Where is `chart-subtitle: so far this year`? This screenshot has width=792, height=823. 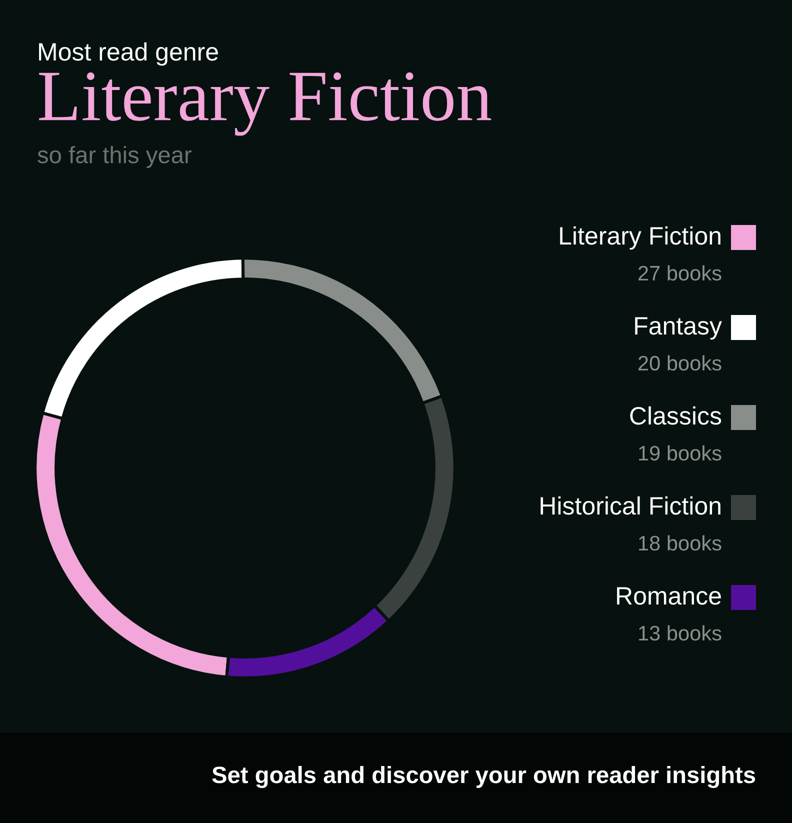 chart-subtitle: so far this year is located at coordinates (115, 157).